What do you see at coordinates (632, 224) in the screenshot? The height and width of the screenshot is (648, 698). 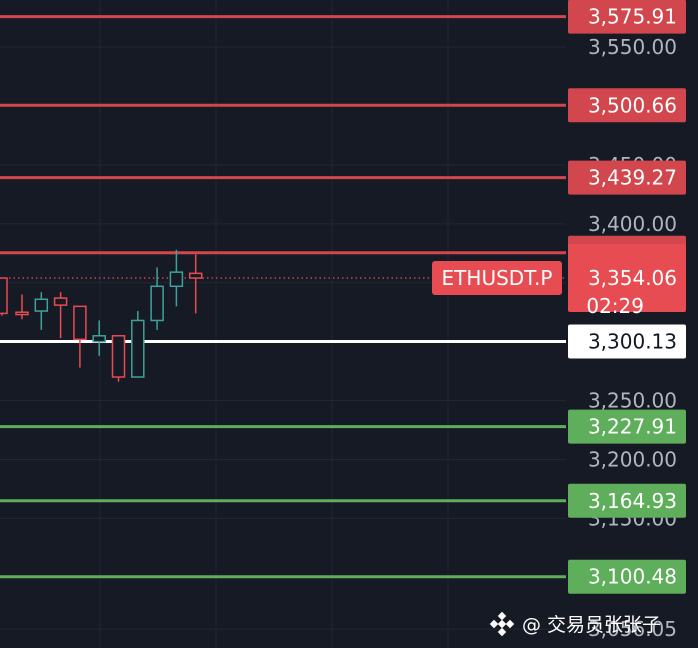 I see `price-tick-label: 3,400.00` at bounding box center [632, 224].